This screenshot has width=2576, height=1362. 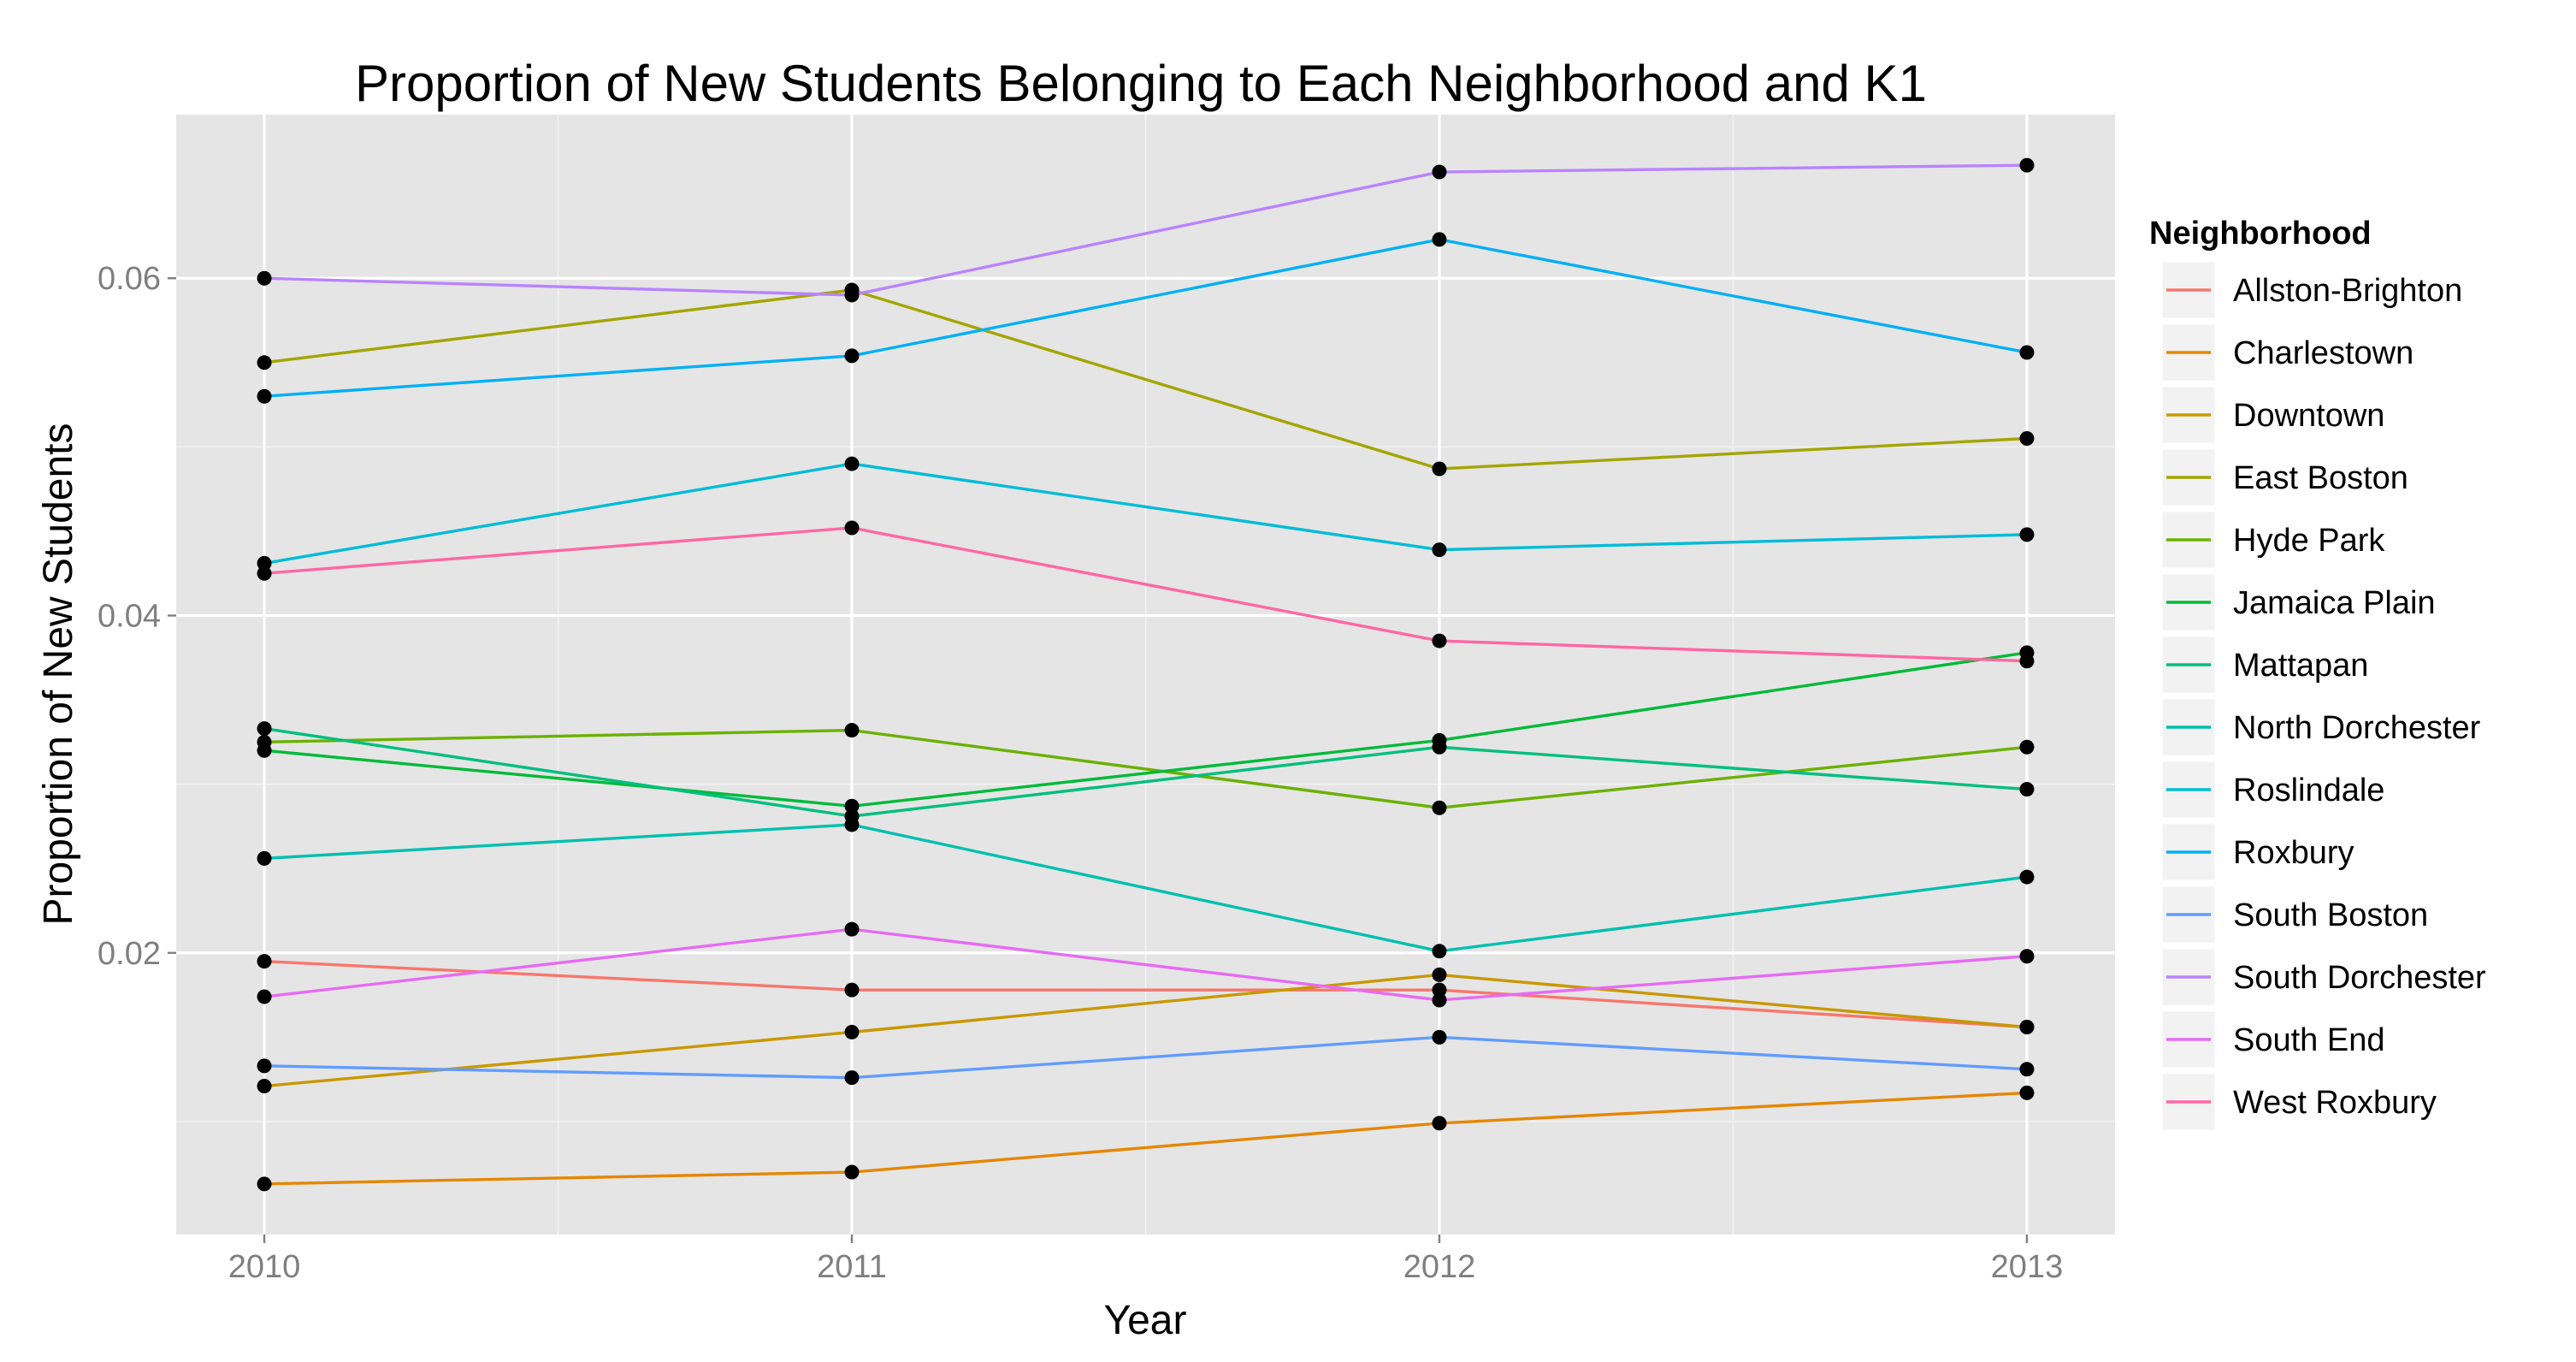 What do you see at coordinates (1146, 768) in the screenshot?
I see `series-line-hyde-park` at bounding box center [1146, 768].